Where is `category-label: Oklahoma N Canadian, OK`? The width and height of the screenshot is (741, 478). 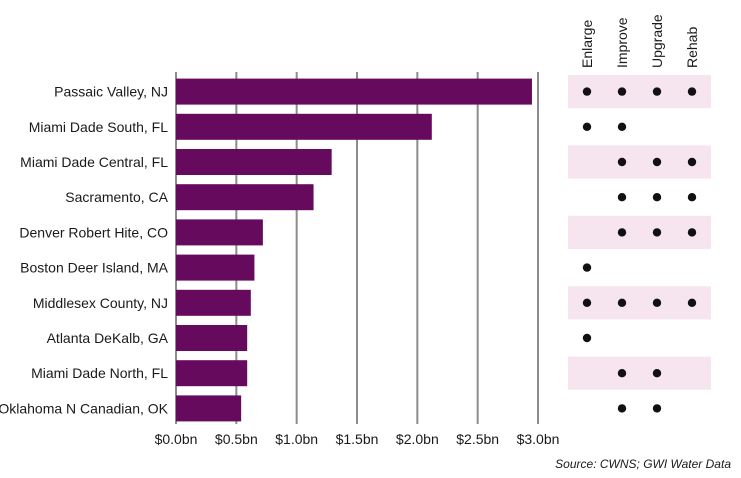 category-label: Oklahoma N Canadian, OK is located at coordinates (84, 408).